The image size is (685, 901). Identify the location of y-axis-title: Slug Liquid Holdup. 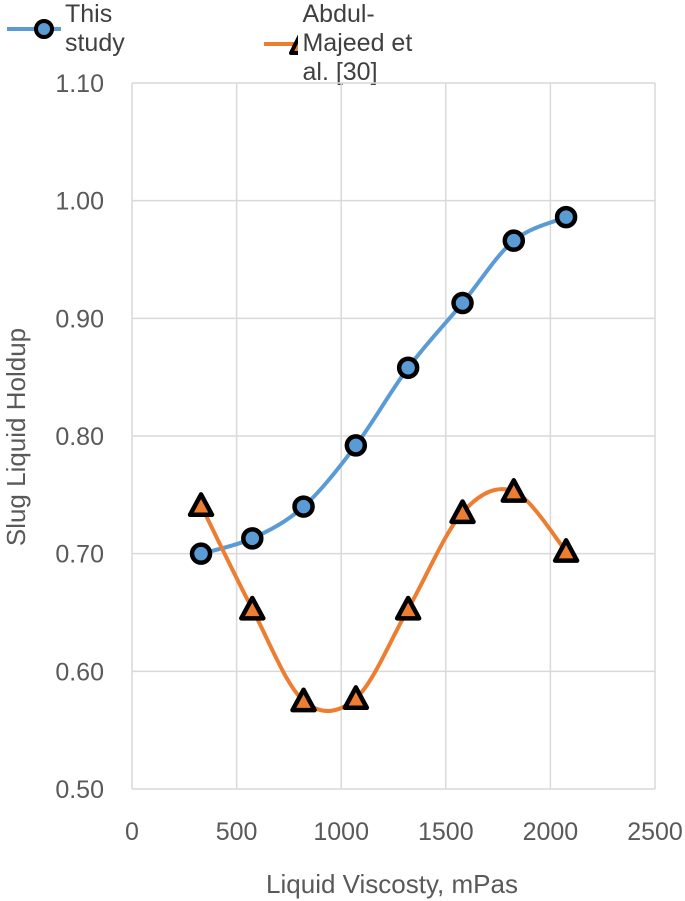
(16, 437).